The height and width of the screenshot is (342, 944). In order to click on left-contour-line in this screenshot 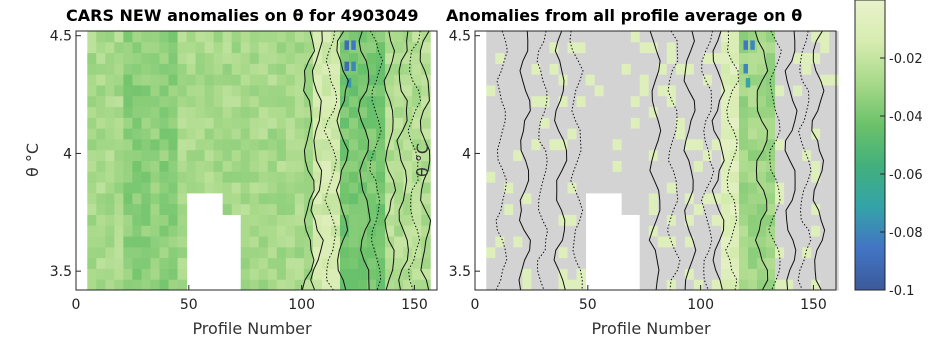, I will do `click(425, 160)`.